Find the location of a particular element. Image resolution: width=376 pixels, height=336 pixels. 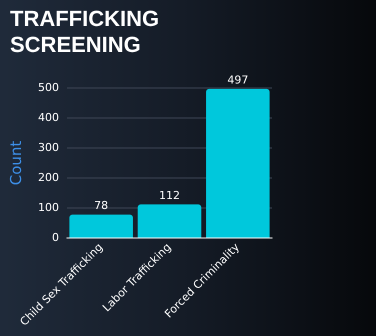

chart-title: TRAFFICKING SCREENING is located at coordinates (85, 32).